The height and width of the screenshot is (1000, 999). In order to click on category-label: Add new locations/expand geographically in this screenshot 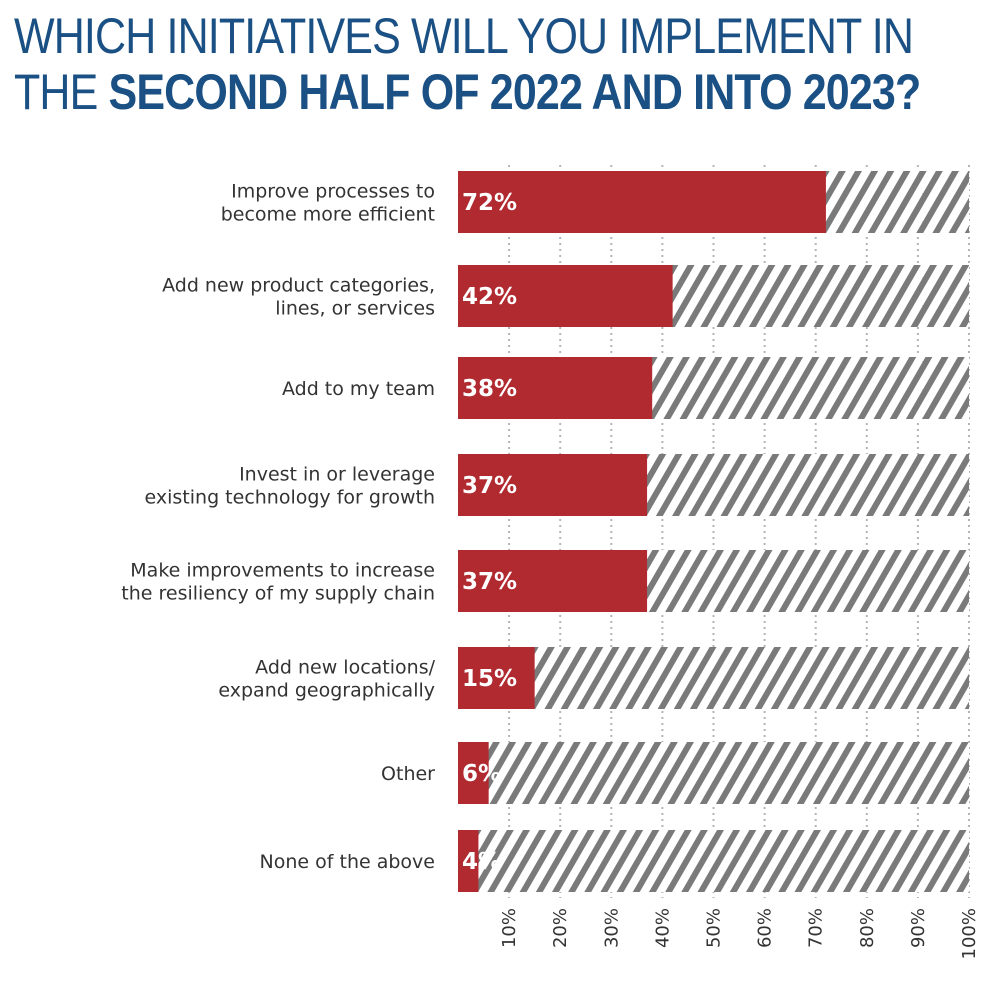, I will do `click(326, 679)`.